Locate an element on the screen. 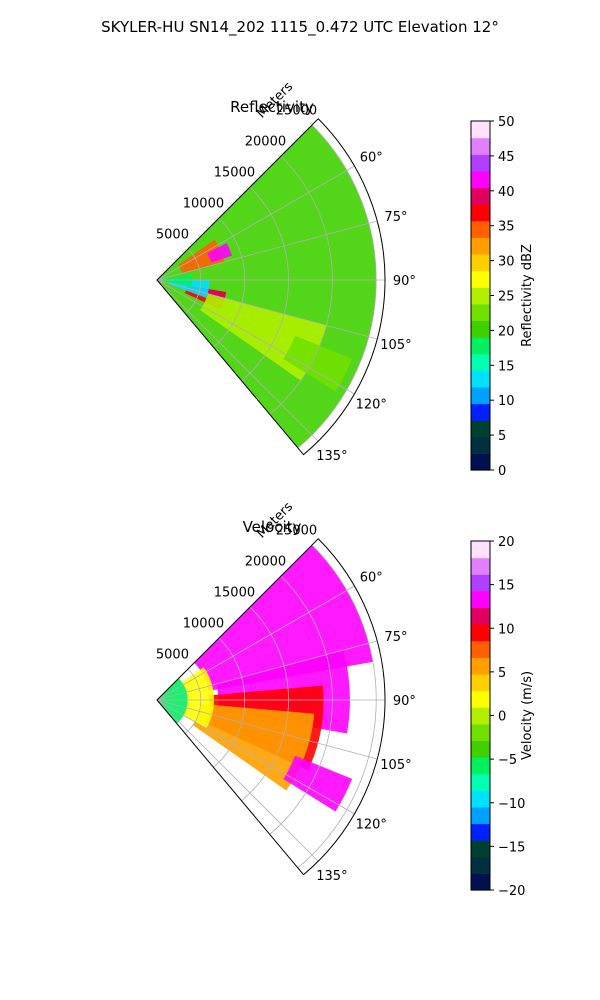  colorbar-tick-label: −10 is located at coordinates (511, 804).